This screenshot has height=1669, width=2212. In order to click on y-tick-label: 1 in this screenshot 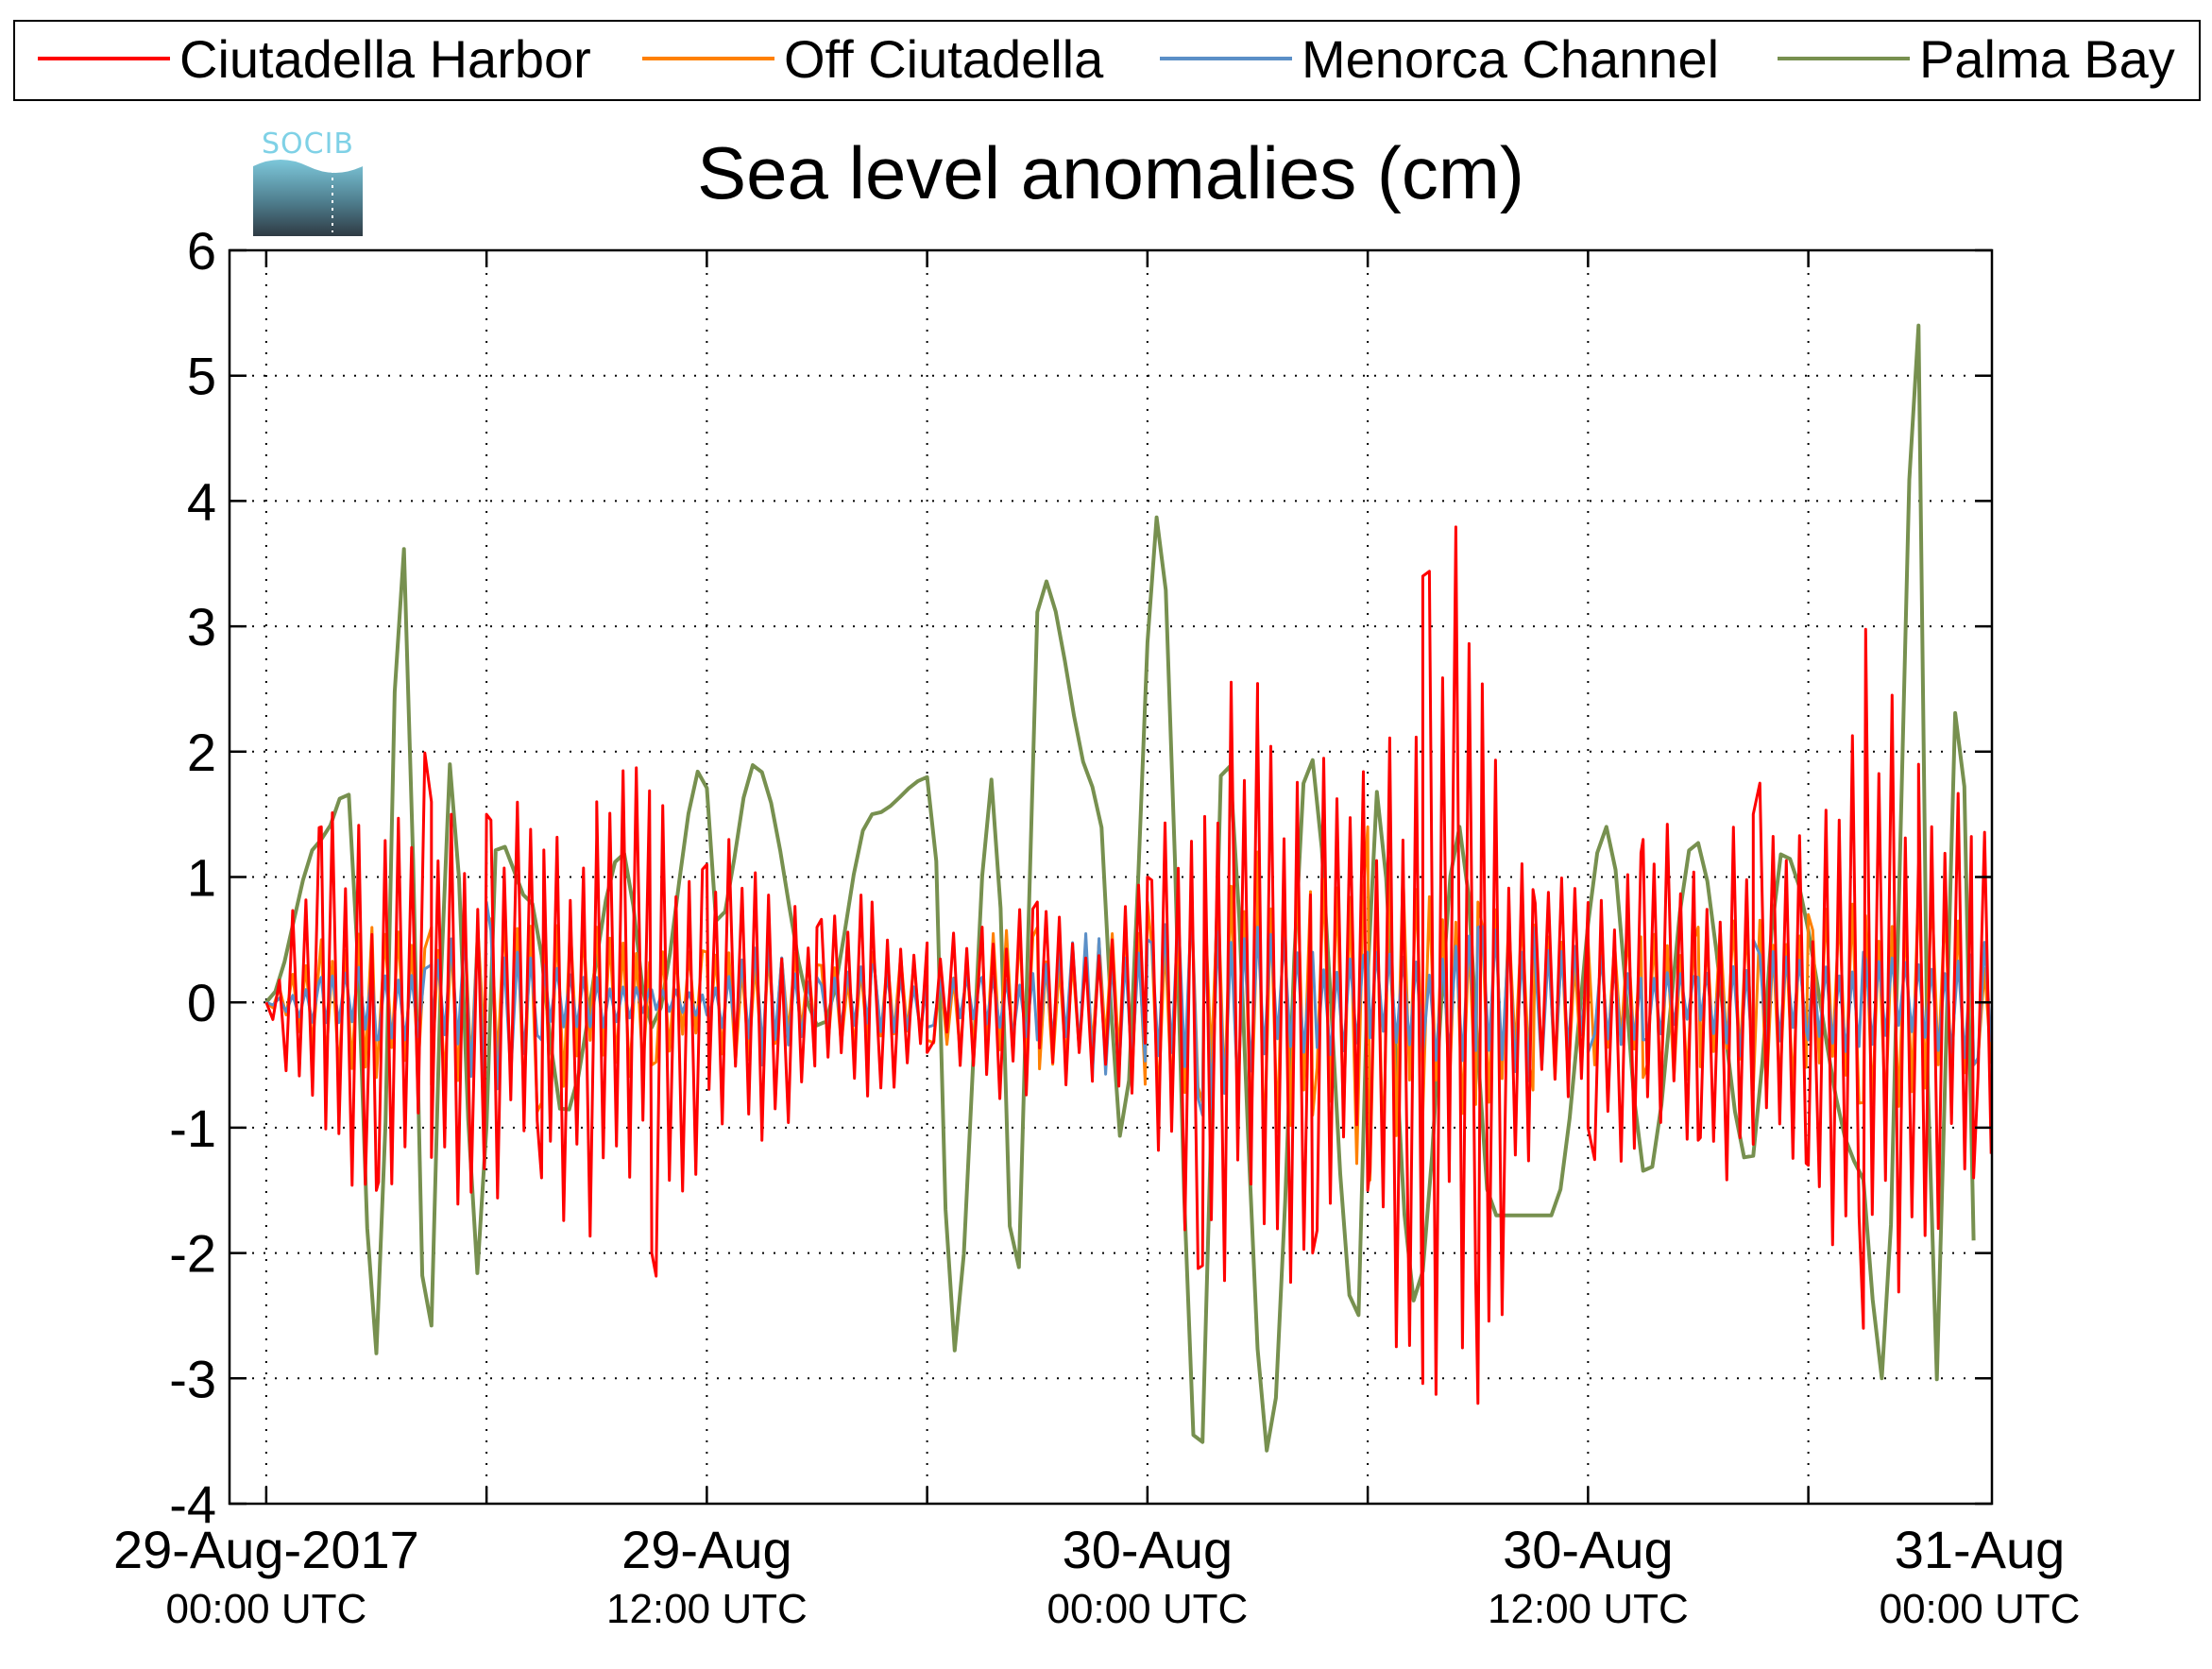, I will do `click(201, 878)`.